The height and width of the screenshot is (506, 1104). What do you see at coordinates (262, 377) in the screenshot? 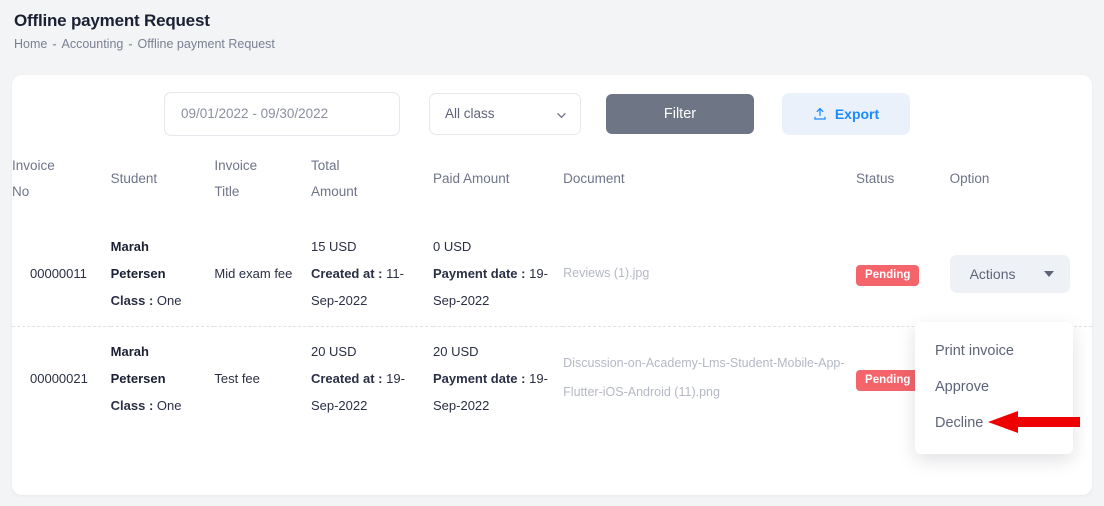
I see `cell-invoice-title: Test fee` at bounding box center [262, 377].